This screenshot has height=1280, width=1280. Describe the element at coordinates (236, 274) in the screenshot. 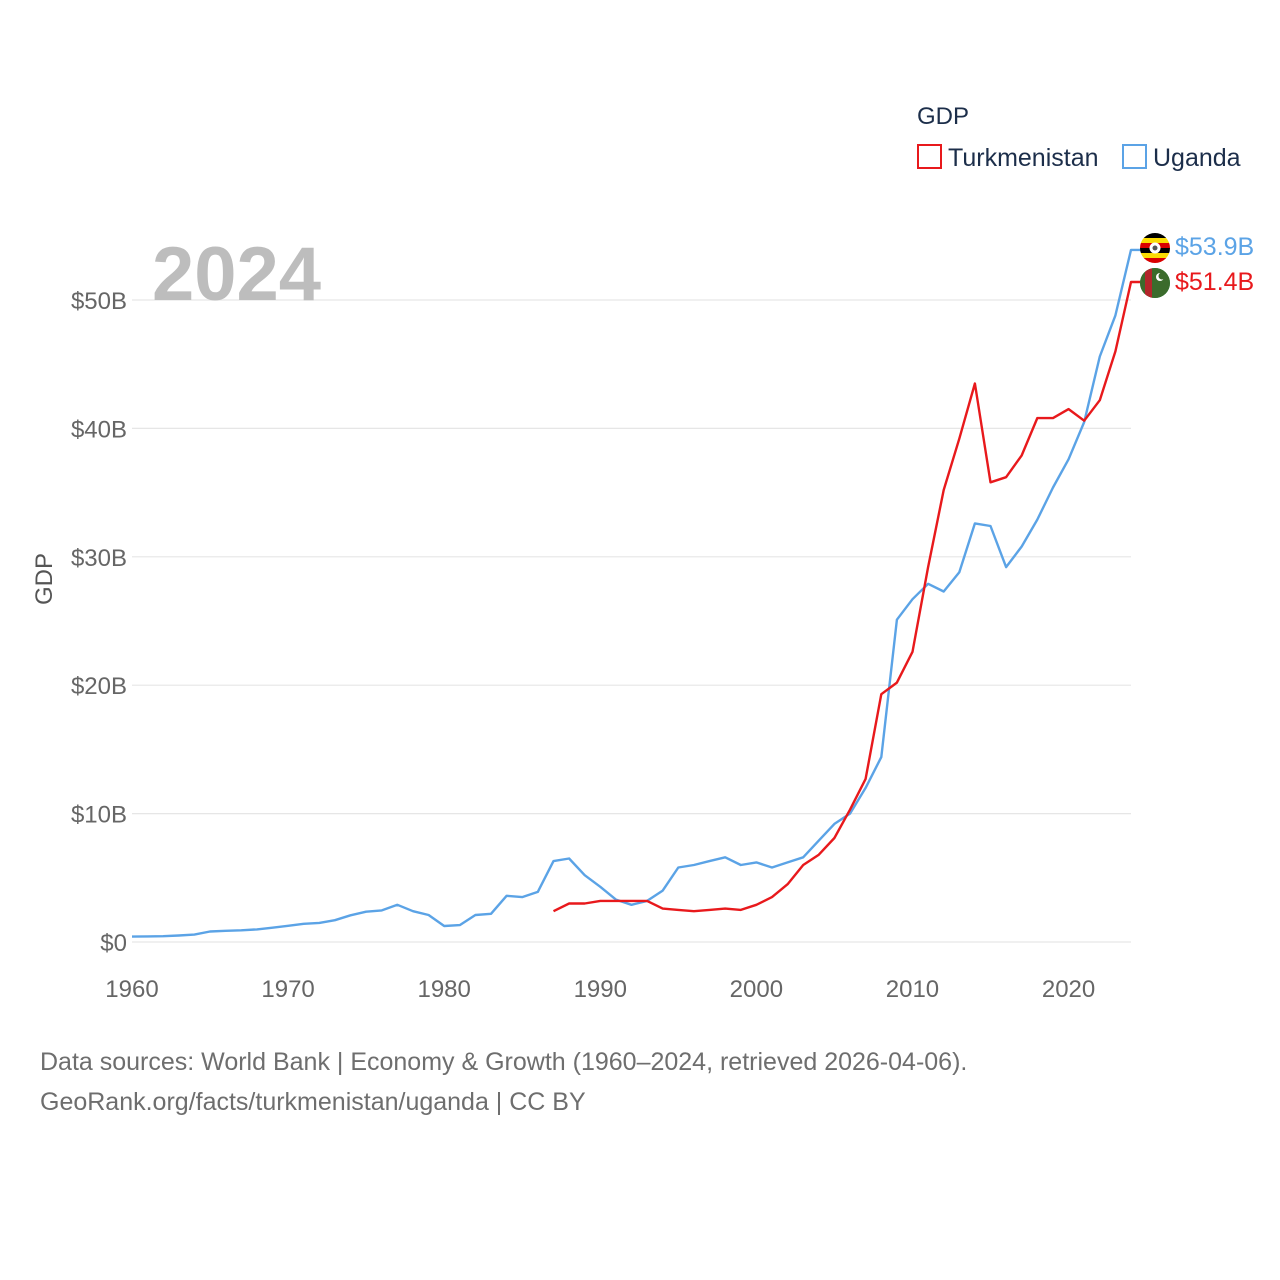

I see `year-label: 2024` at that location.